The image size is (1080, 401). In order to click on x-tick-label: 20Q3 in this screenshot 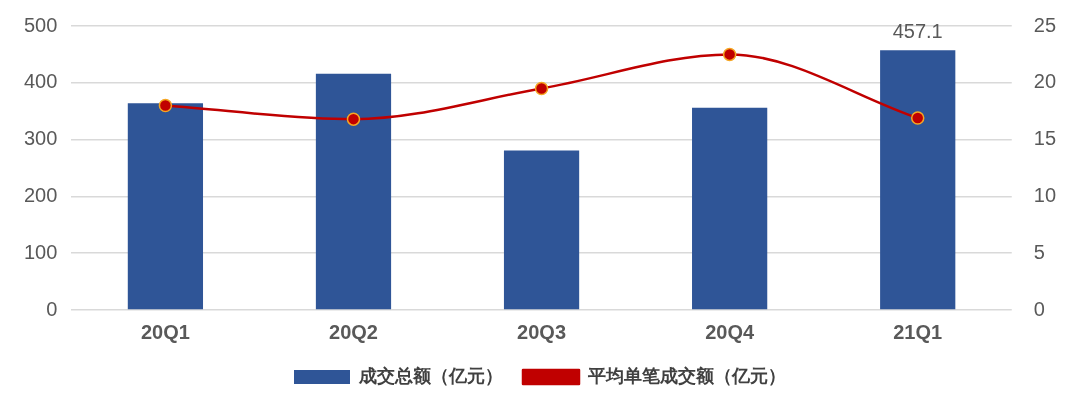, I will do `click(542, 331)`.